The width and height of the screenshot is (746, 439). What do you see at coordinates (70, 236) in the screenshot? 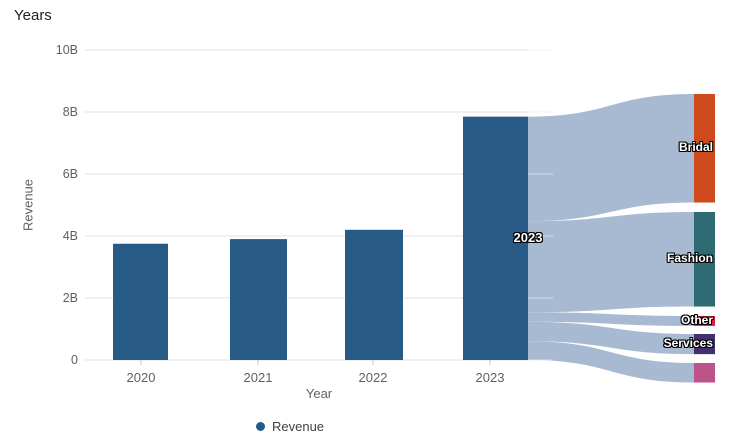
I see `y-axis-tick-label: 4B` at bounding box center [70, 236].